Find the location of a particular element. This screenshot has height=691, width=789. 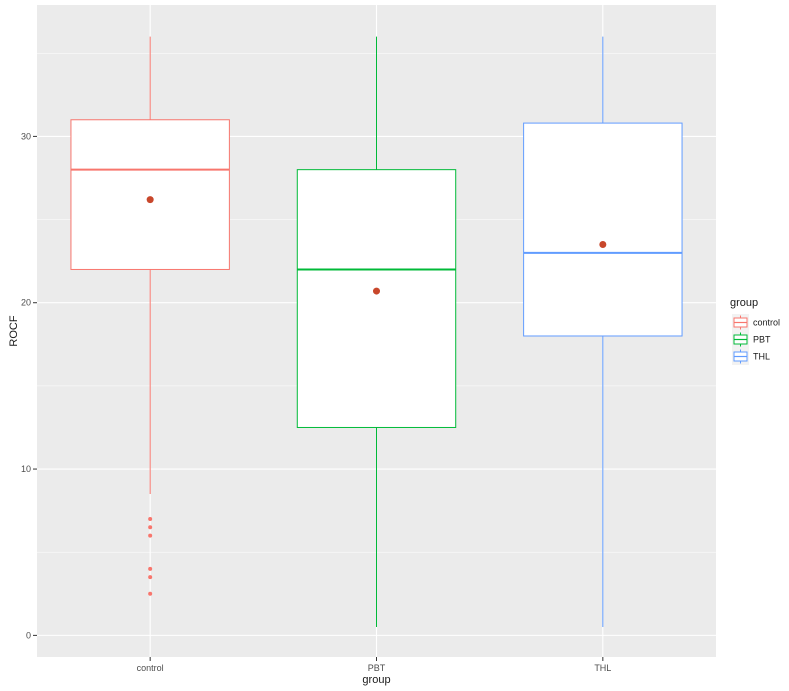

legend-label: THL is located at coordinates (761, 357).